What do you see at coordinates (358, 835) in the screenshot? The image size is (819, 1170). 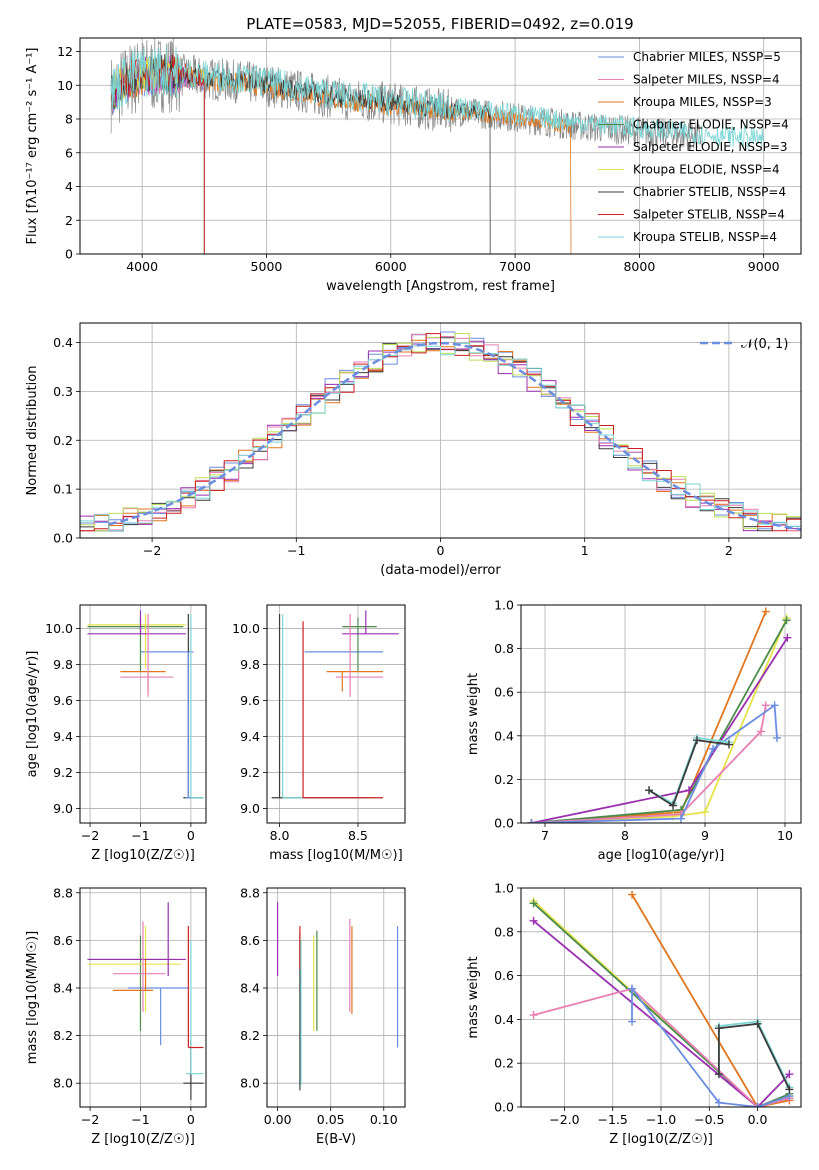 I see `x-tick-label: 8.5` at bounding box center [358, 835].